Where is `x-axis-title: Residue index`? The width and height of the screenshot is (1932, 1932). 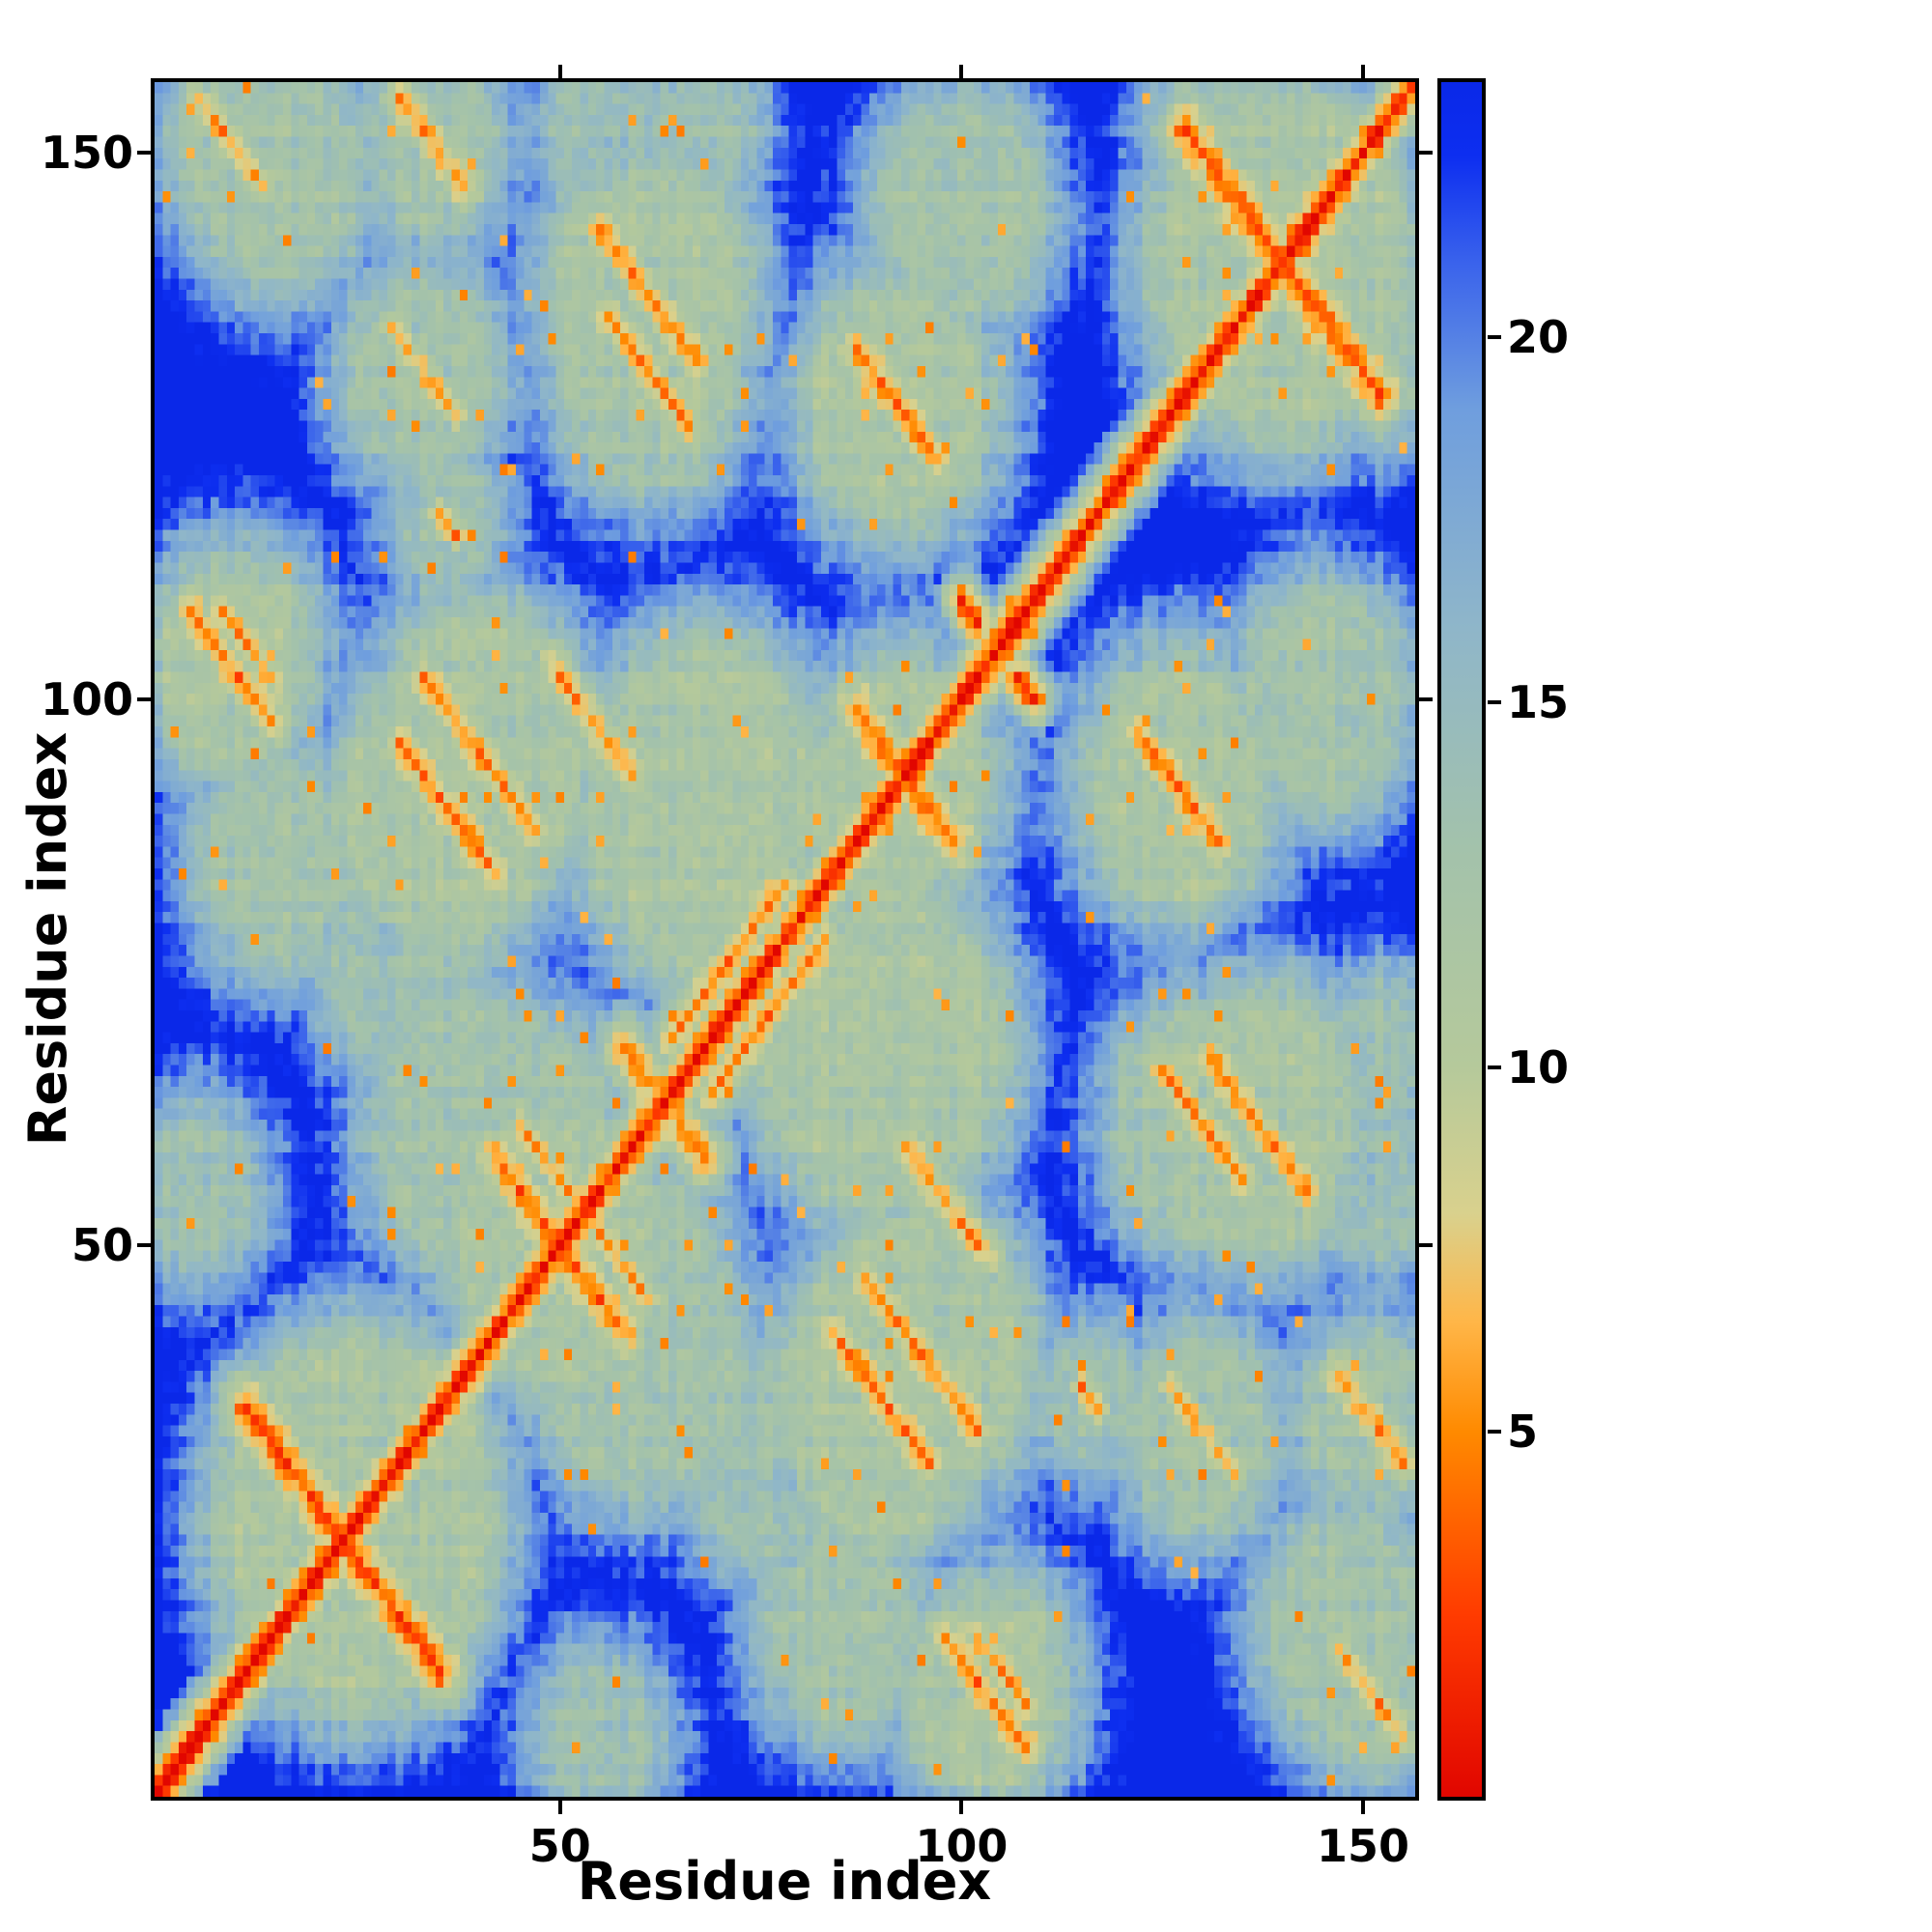 x-axis-title: Residue index is located at coordinates (784, 1881).